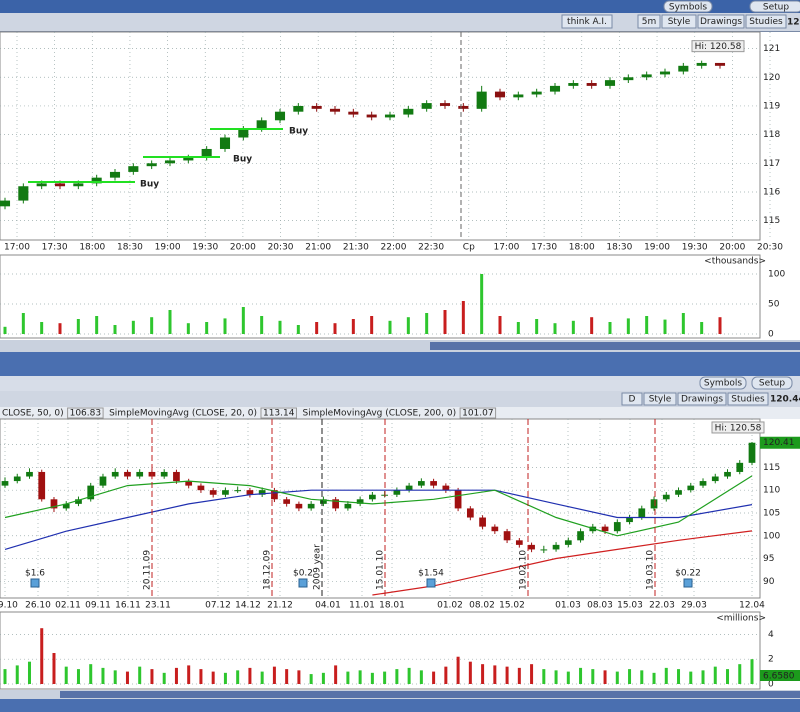 This screenshot has height=712, width=800. Describe the element at coordinates (771, 635) in the screenshot. I see `y-tick-label: 4` at that location.